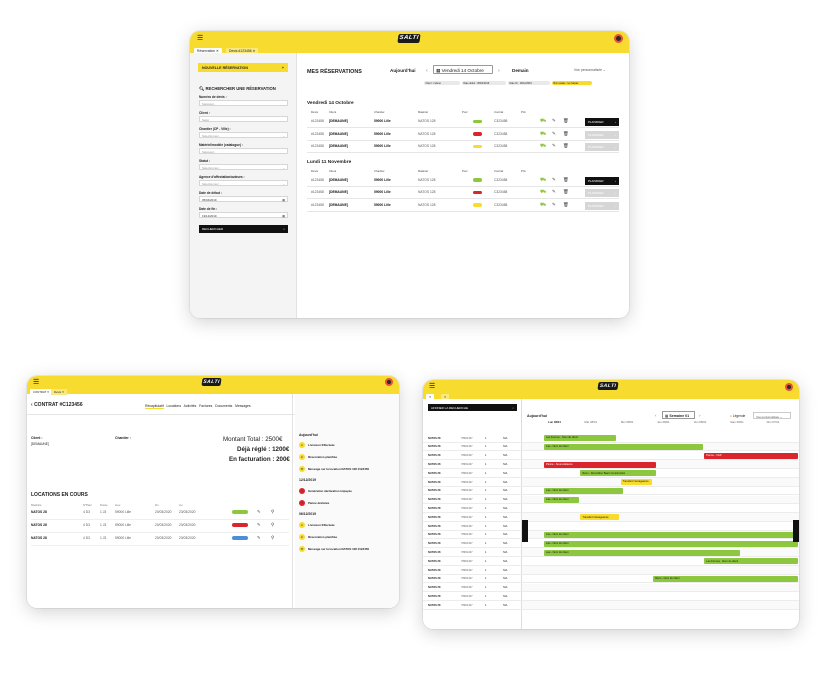 The height and width of the screenshot is (690, 823). Describe the element at coordinates (243, 135) in the screenshot. I see `site-select: Sélectionnez... ⌄` at that location.